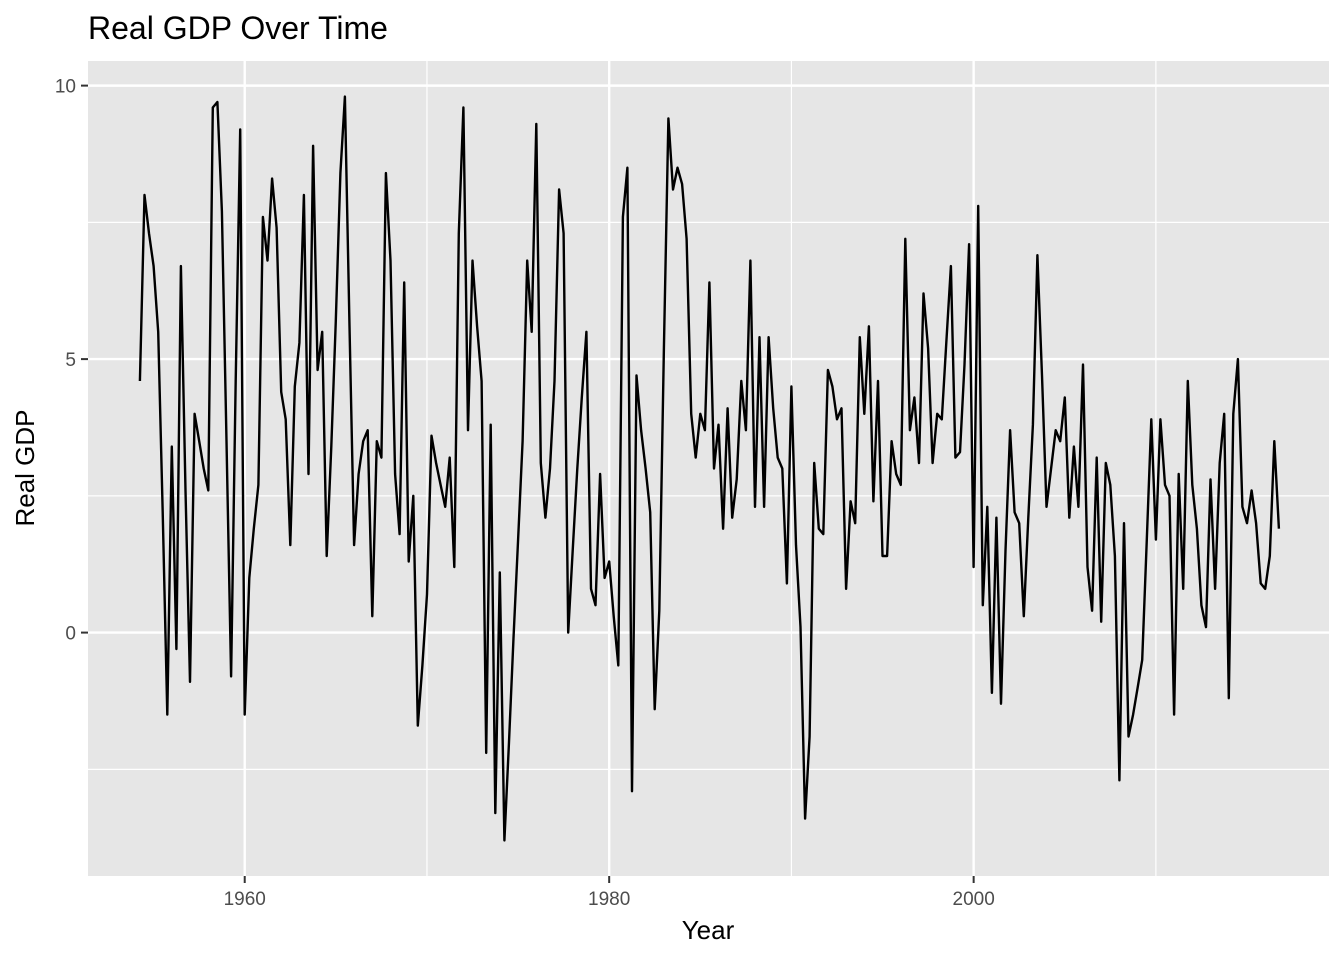  What do you see at coordinates (25, 467) in the screenshot?
I see `y-axis-title: Real GDP` at bounding box center [25, 467].